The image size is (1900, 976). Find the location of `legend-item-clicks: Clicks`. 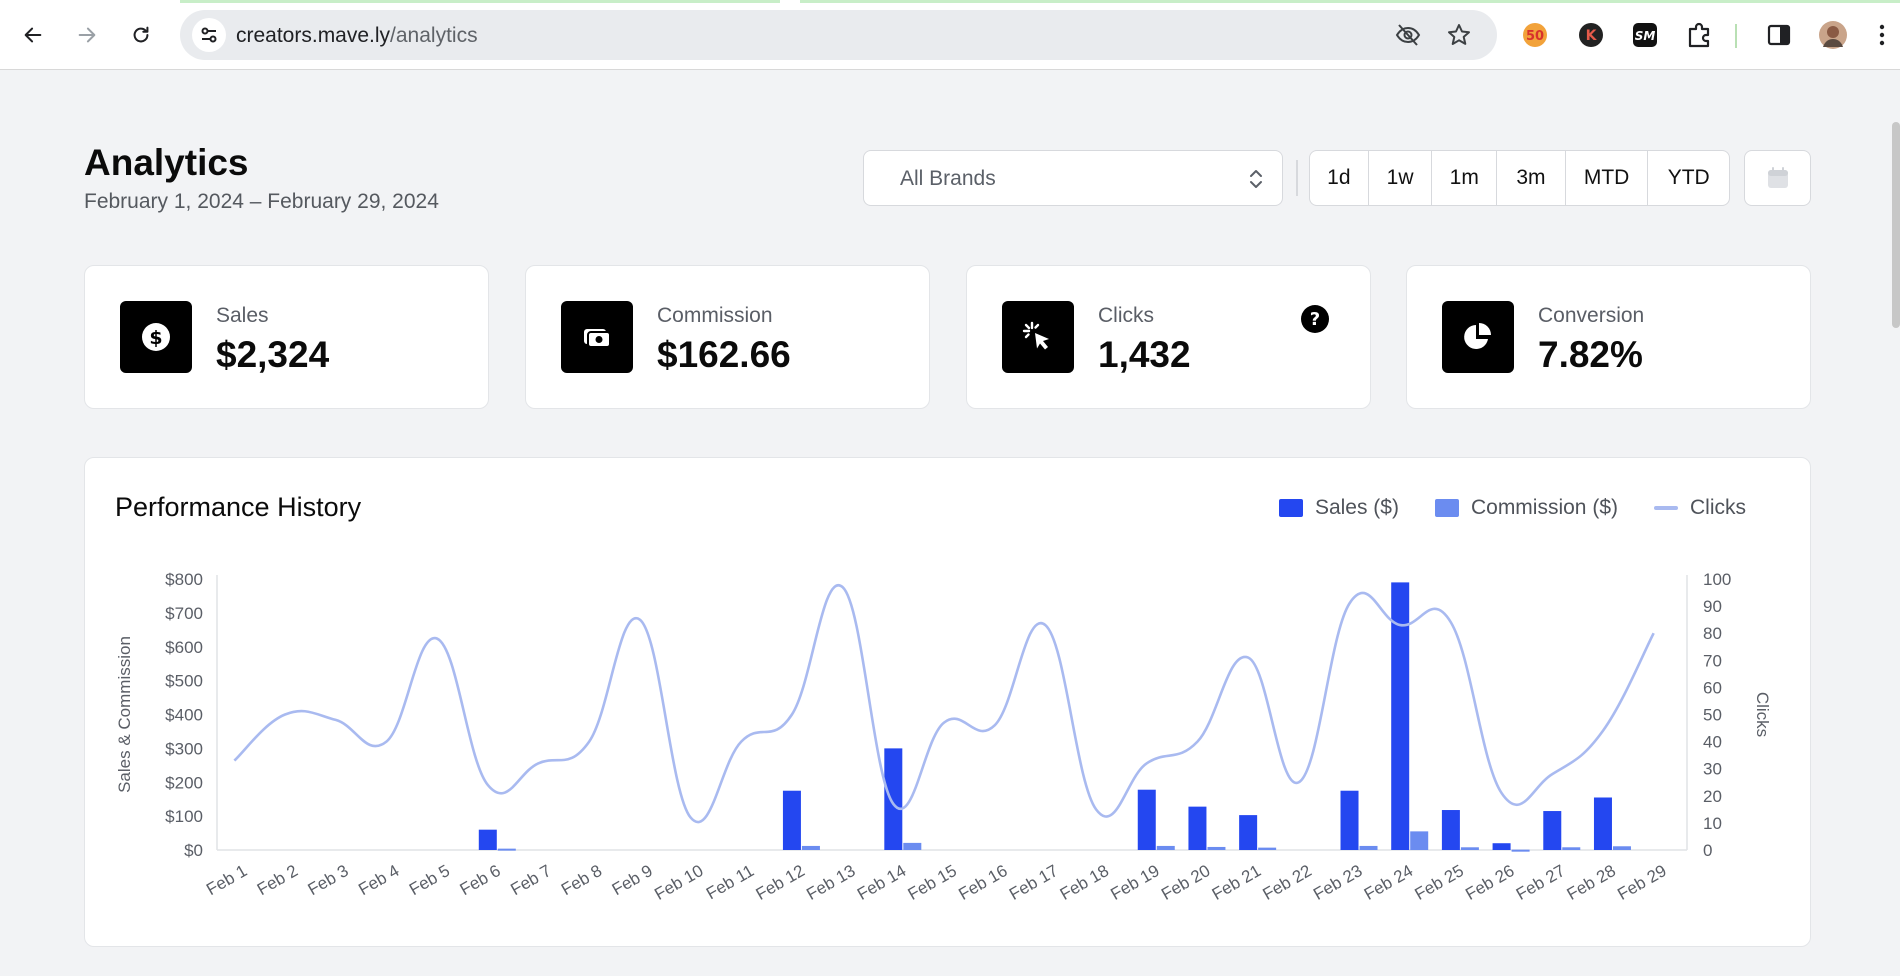

legend-item-clicks: Clicks is located at coordinates (1700, 508).